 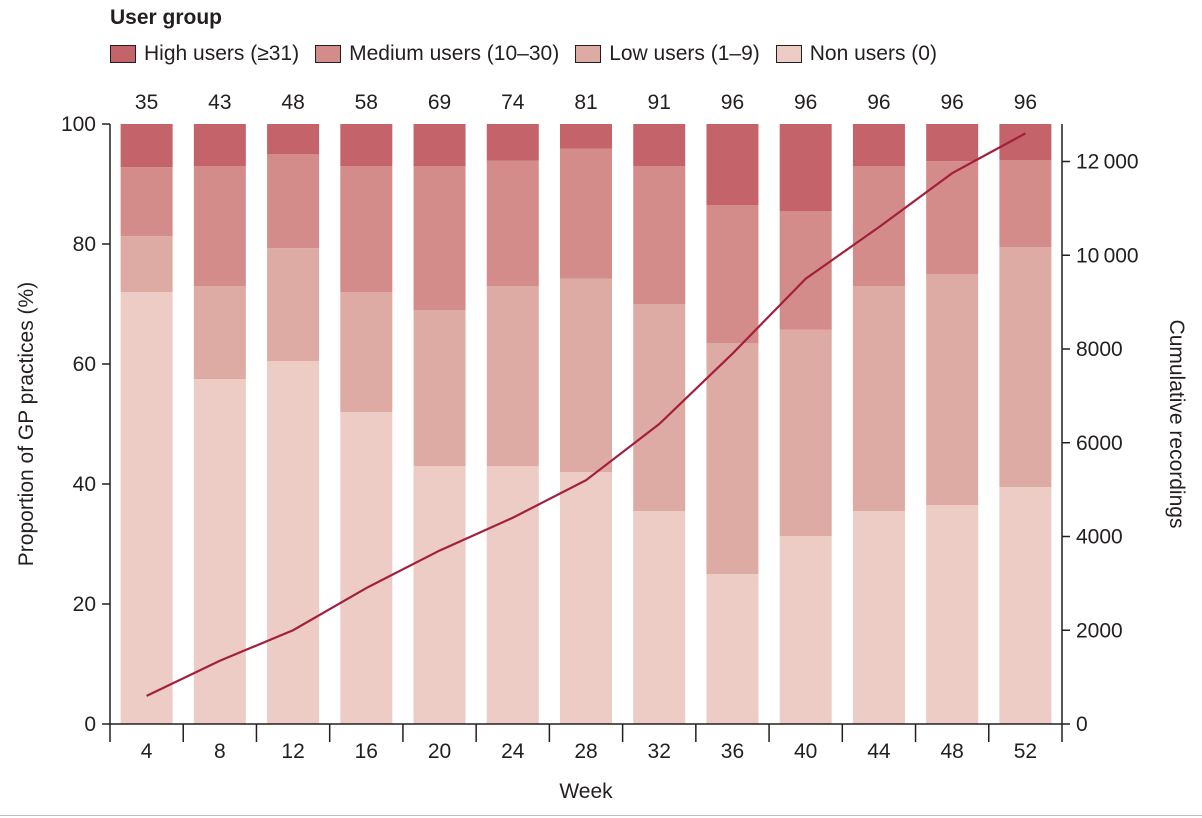 I want to click on y-tick-label: 0, so click(x=90, y=724).